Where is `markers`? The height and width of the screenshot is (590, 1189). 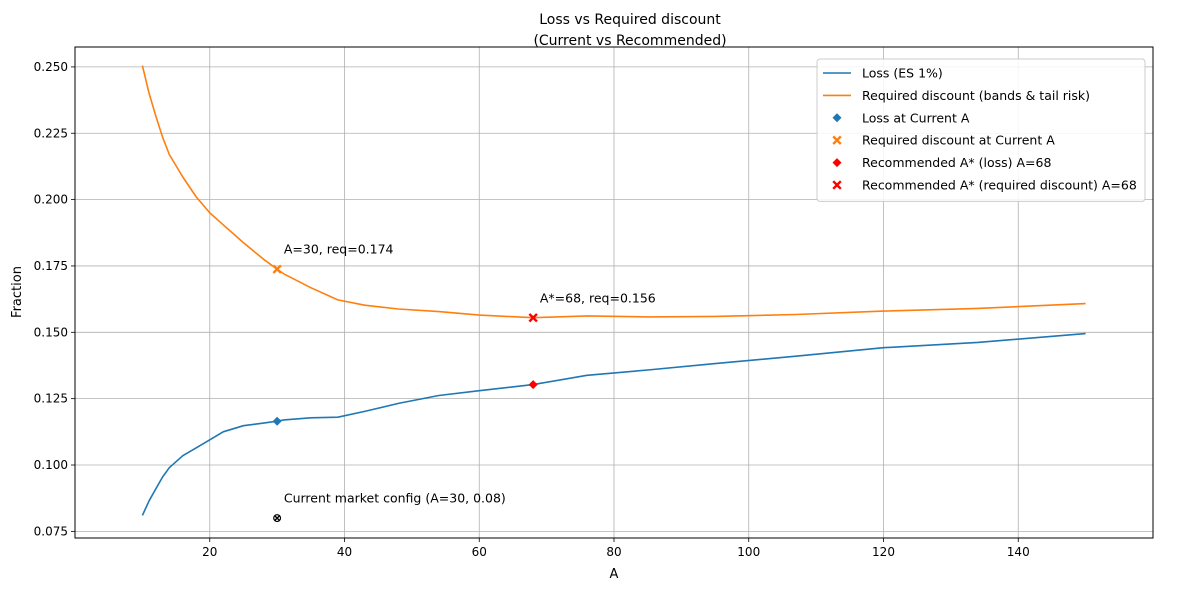
markers is located at coordinates (405, 393).